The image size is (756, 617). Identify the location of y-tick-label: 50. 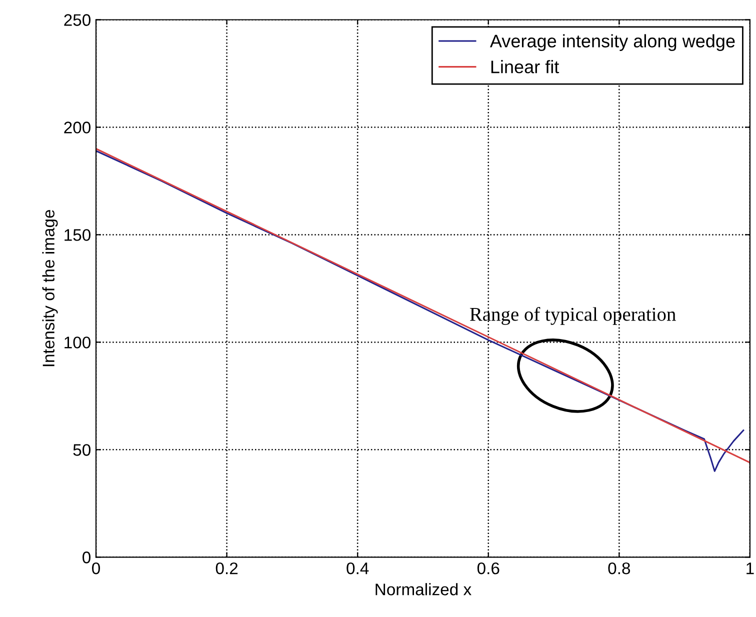
(81, 450).